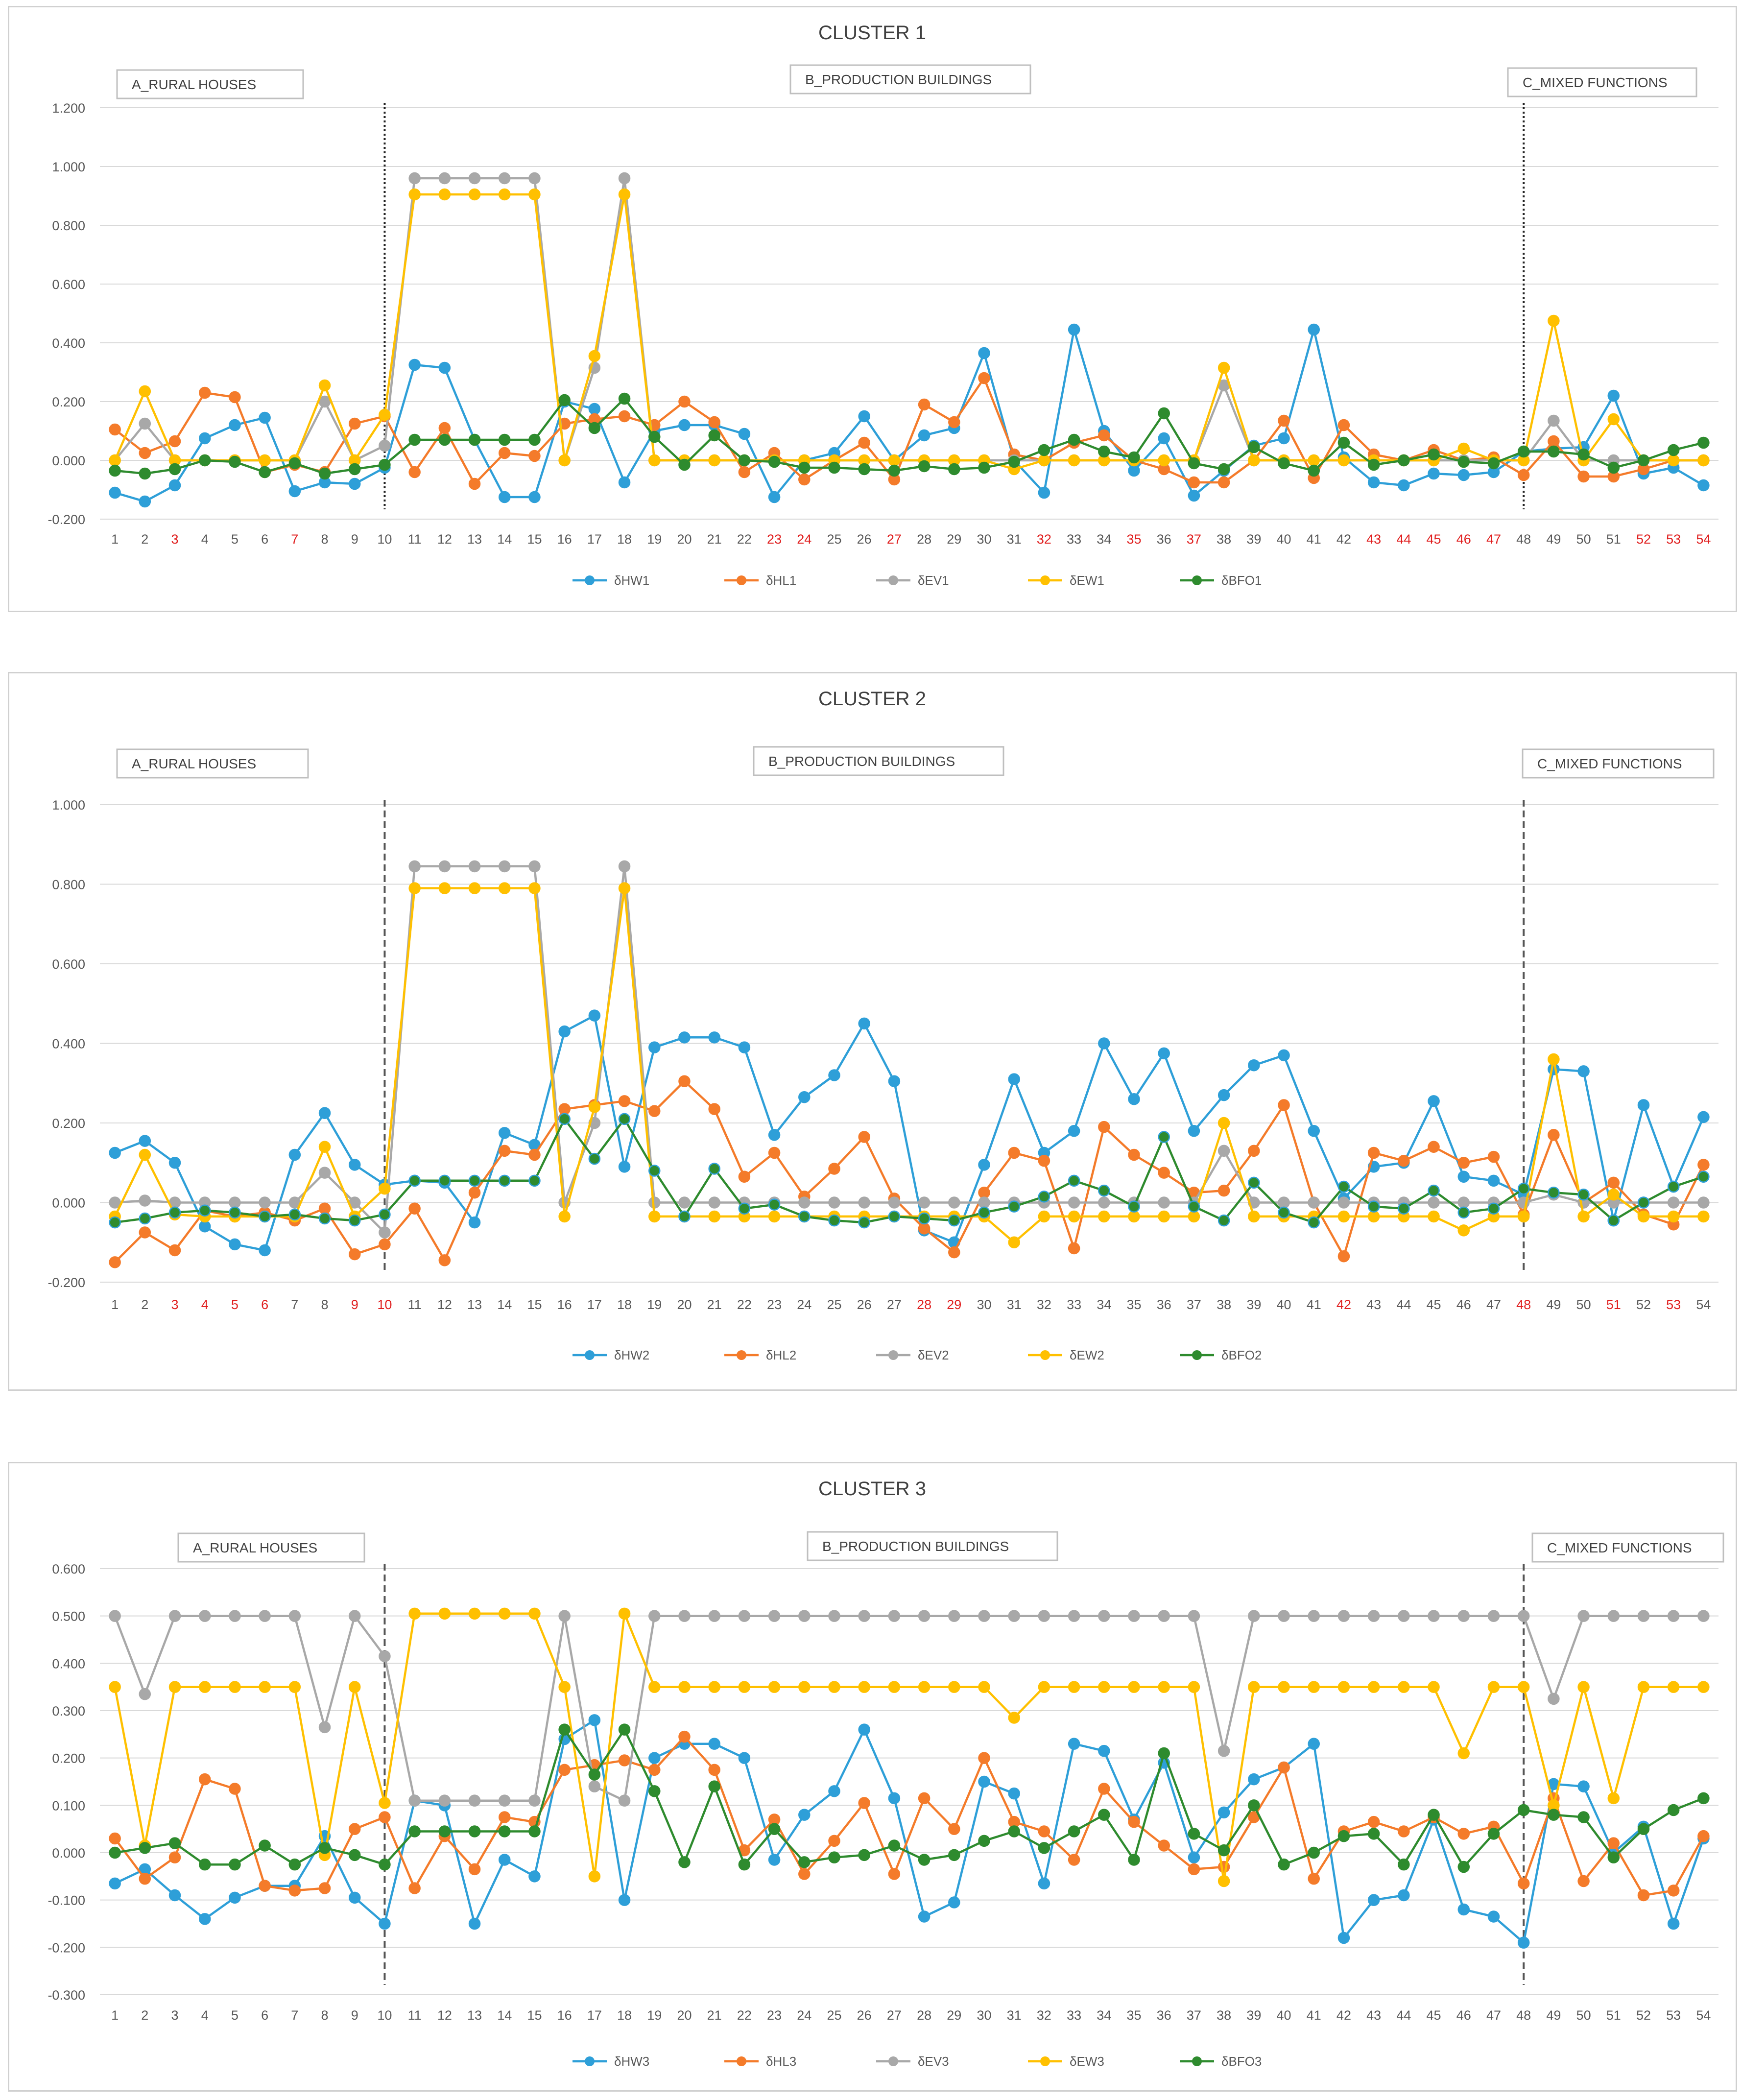 This screenshot has height=2100, width=1742. What do you see at coordinates (294, 2015) in the screenshot?
I see `x-tick-label: 7` at bounding box center [294, 2015].